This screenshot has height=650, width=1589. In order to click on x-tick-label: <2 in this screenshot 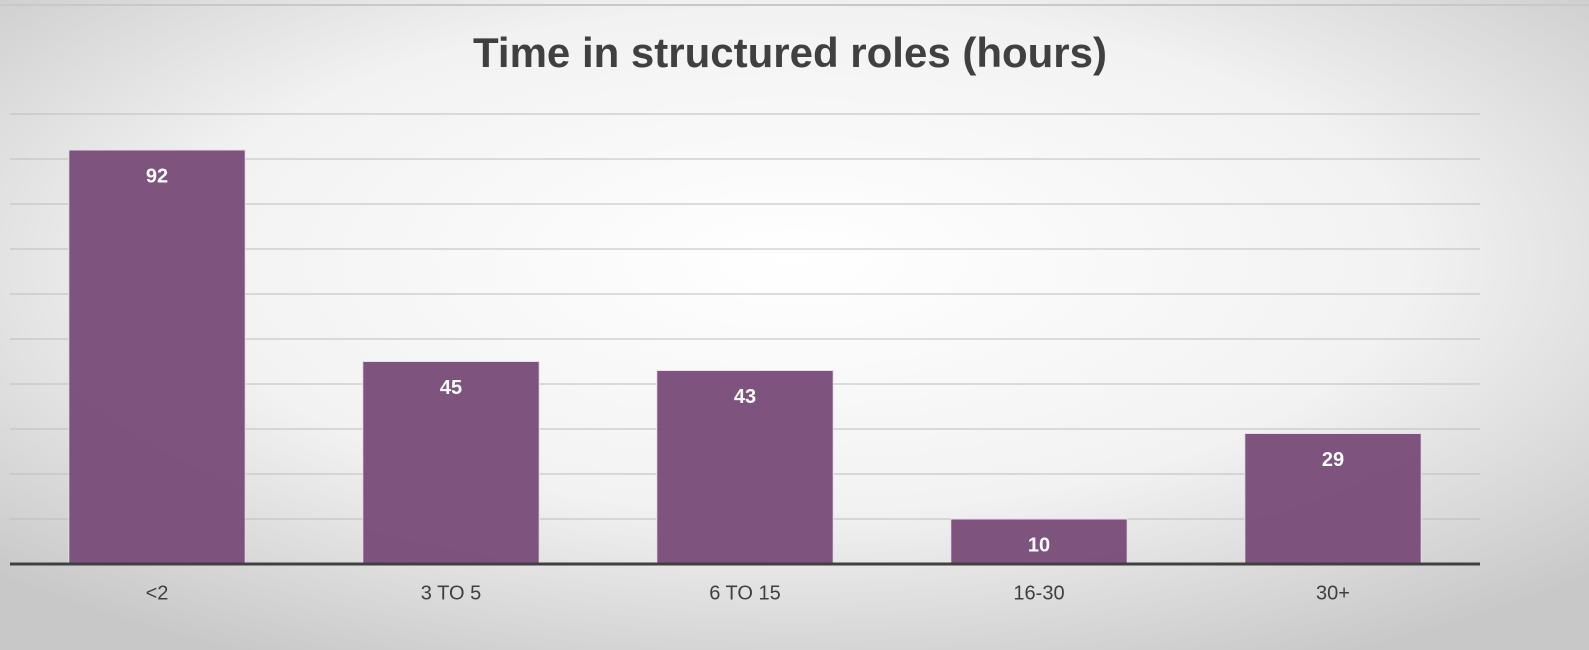, I will do `click(157, 593)`.